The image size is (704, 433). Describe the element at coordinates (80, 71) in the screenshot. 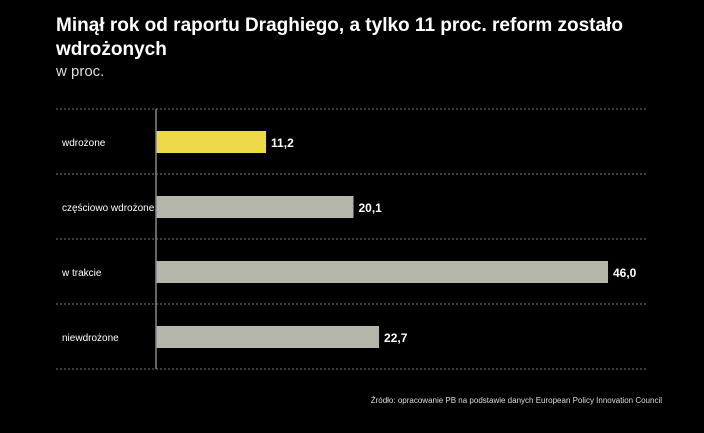

I see `chart-subtitle: w proc.` at that location.